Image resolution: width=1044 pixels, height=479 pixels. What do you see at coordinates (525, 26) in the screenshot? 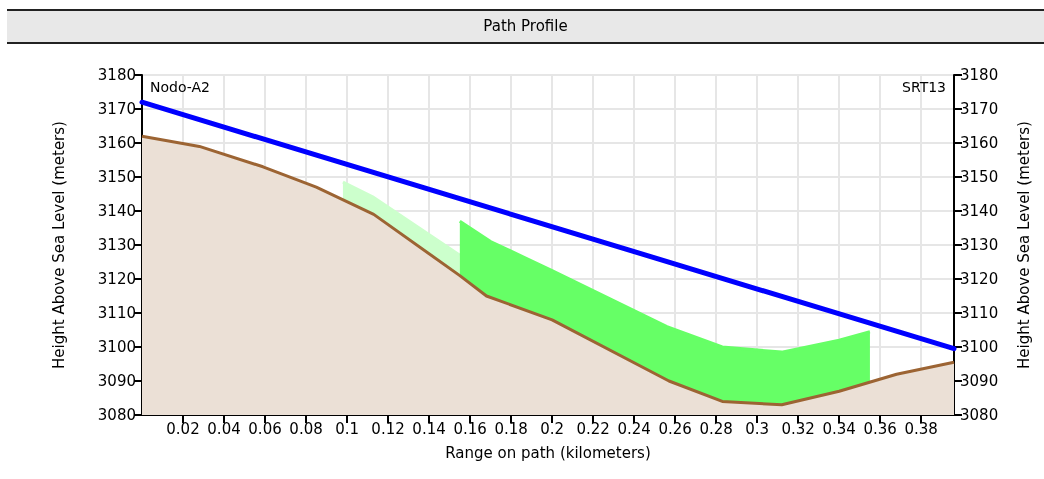
I see `chart-title: Path Profile` at bounding box center [525, 26].